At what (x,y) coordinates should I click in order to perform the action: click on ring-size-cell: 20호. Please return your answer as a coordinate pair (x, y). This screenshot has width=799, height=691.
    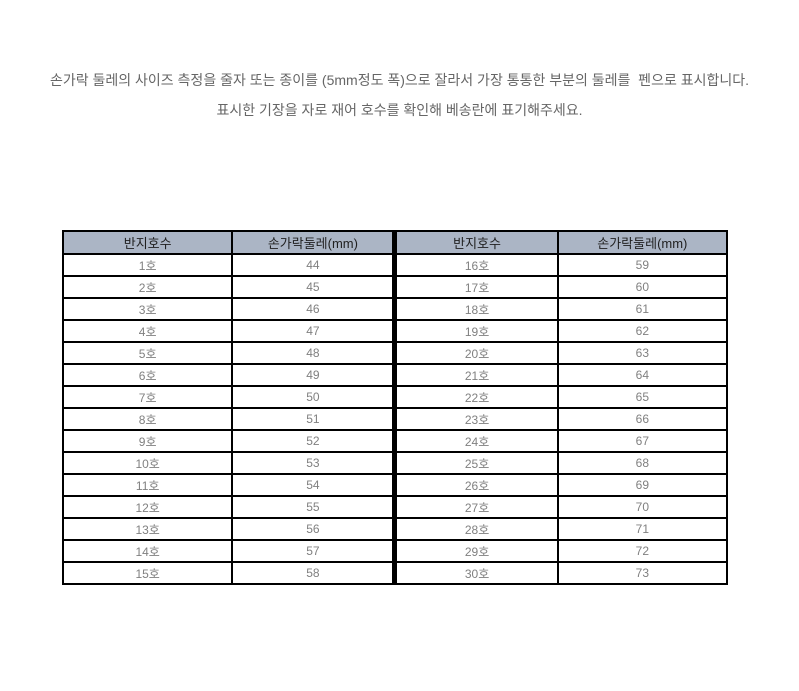
    Looking at the image, I should click on (475, 353).